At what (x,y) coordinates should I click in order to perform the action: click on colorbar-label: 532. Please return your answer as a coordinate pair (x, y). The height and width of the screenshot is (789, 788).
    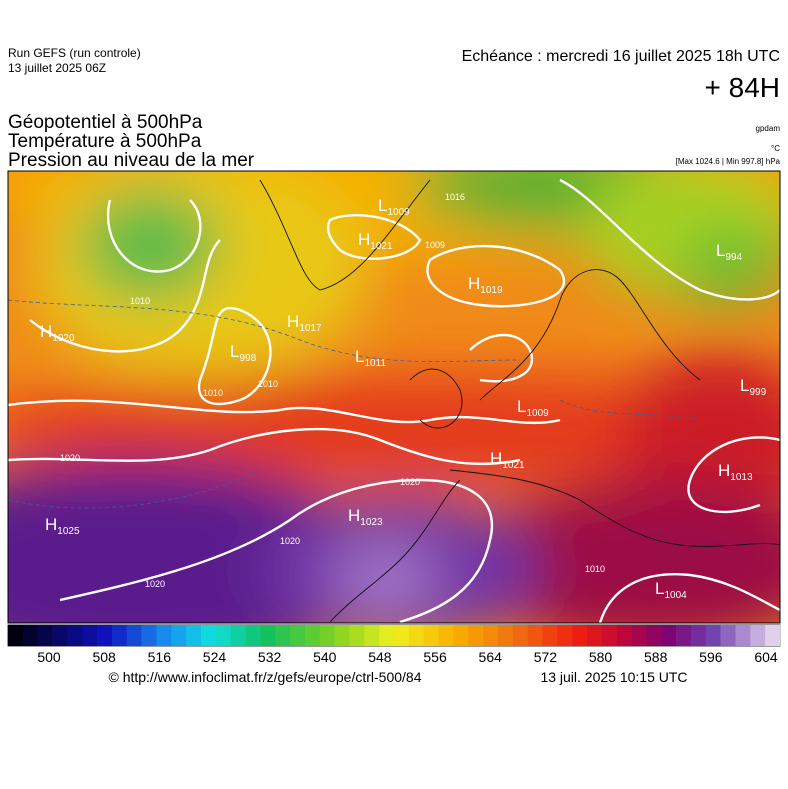
    Looking at the image, I should click on (270, 657).